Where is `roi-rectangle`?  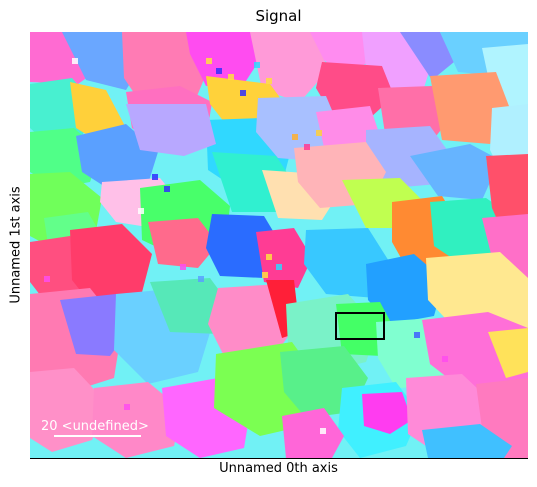
roi-rectangle is located at coordinates (360, 326).